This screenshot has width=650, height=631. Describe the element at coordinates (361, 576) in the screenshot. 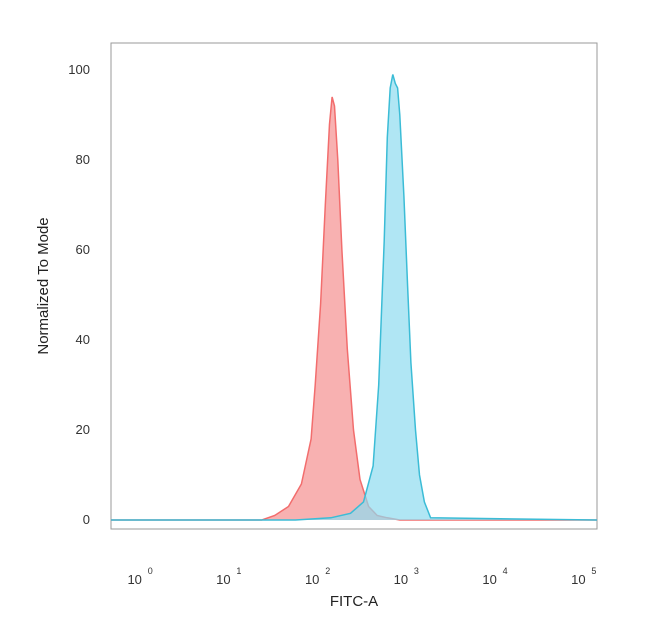

I see `x-axis-ticks: 10 0 10 1 10 2 10 3 10 4 10 5` at that location.